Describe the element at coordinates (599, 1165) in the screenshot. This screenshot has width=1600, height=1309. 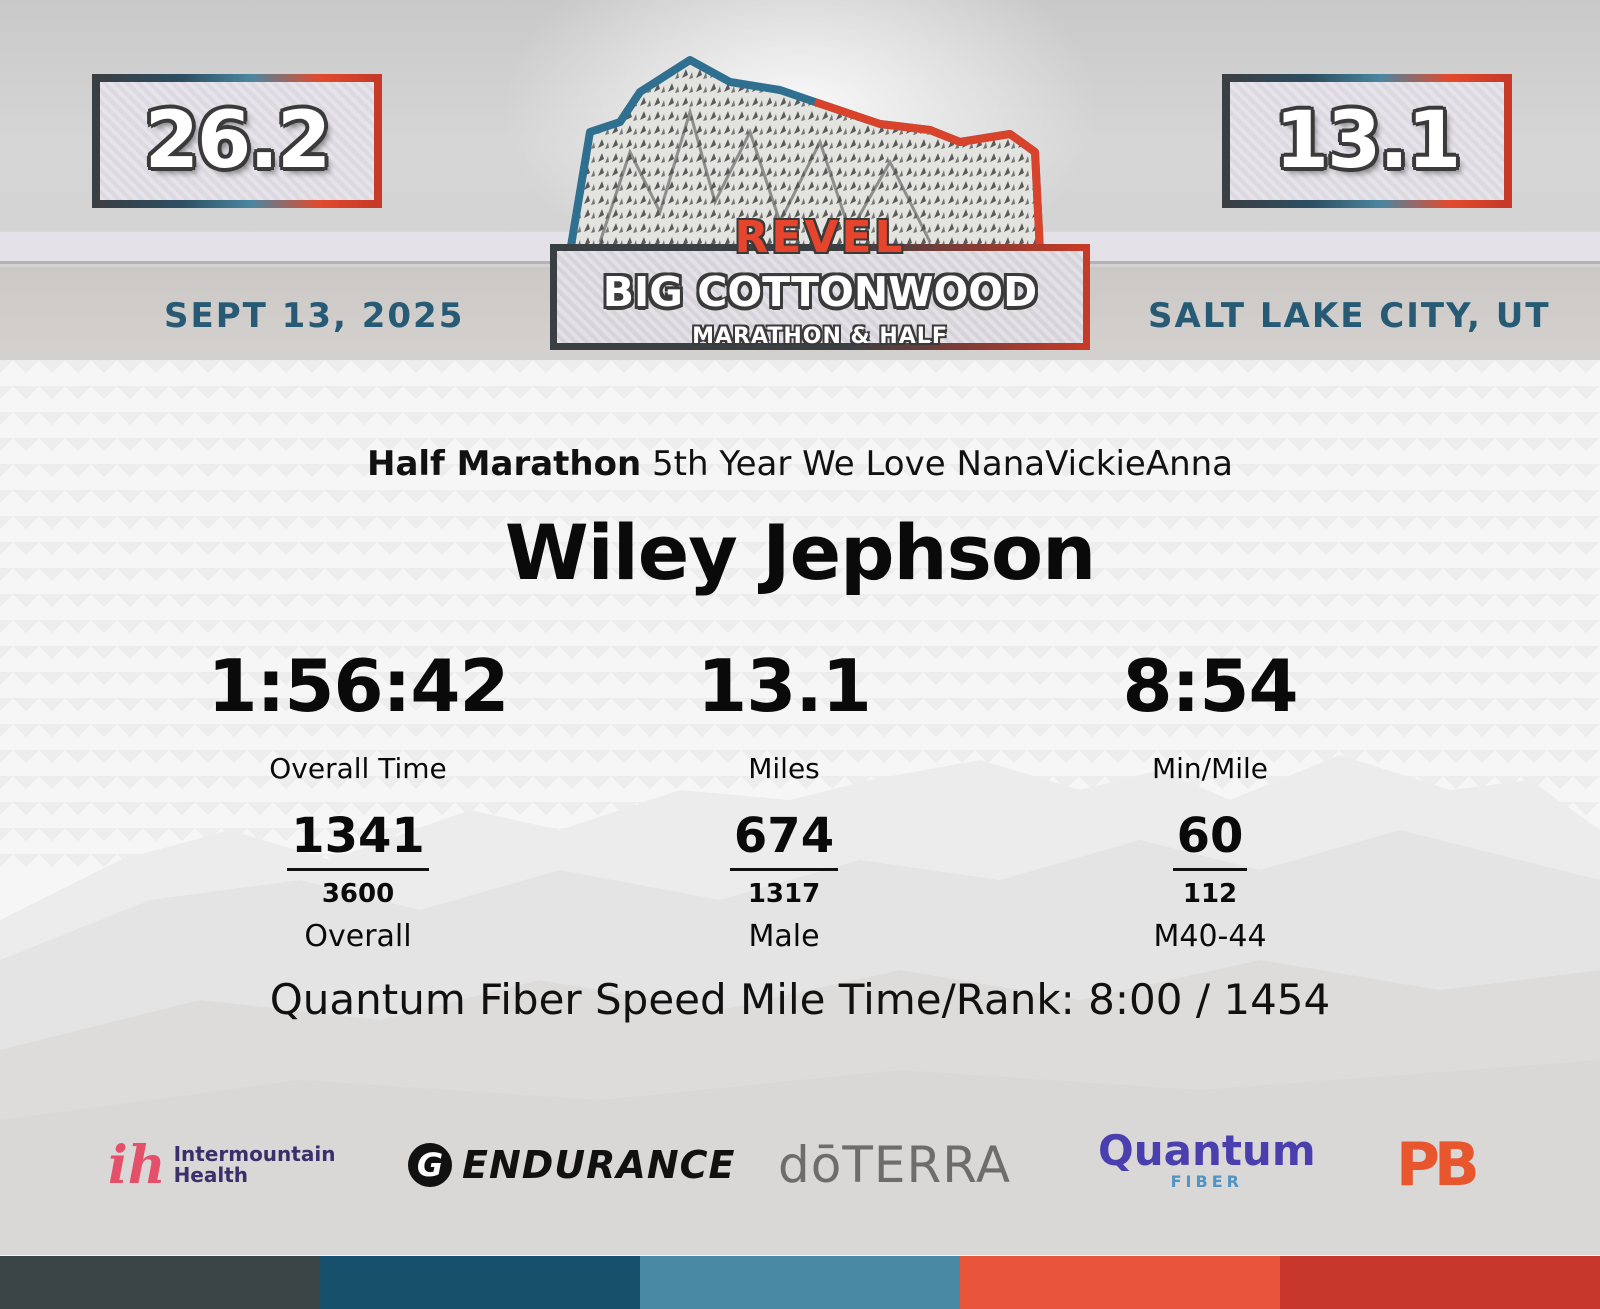
I see `gatorade-text: ENDURANCE` at that location.